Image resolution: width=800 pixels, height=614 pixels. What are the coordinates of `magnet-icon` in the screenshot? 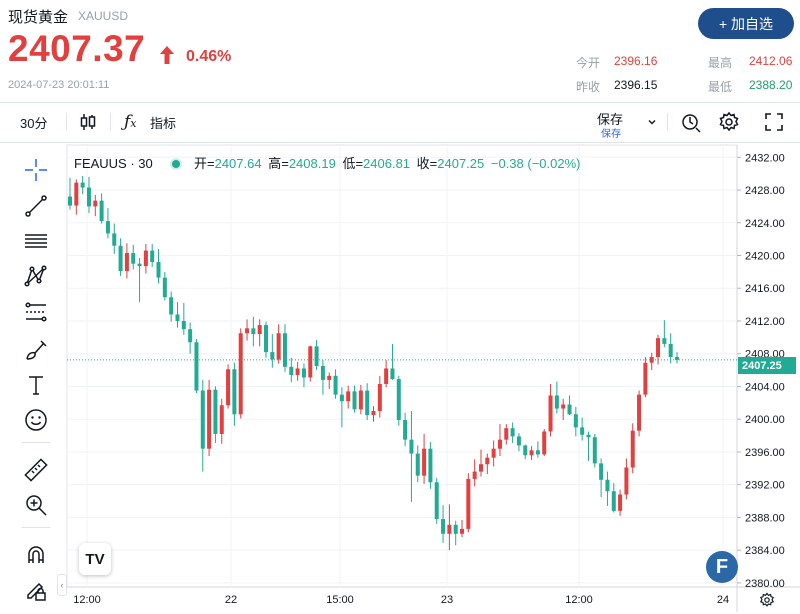 It's located at (36, 555).